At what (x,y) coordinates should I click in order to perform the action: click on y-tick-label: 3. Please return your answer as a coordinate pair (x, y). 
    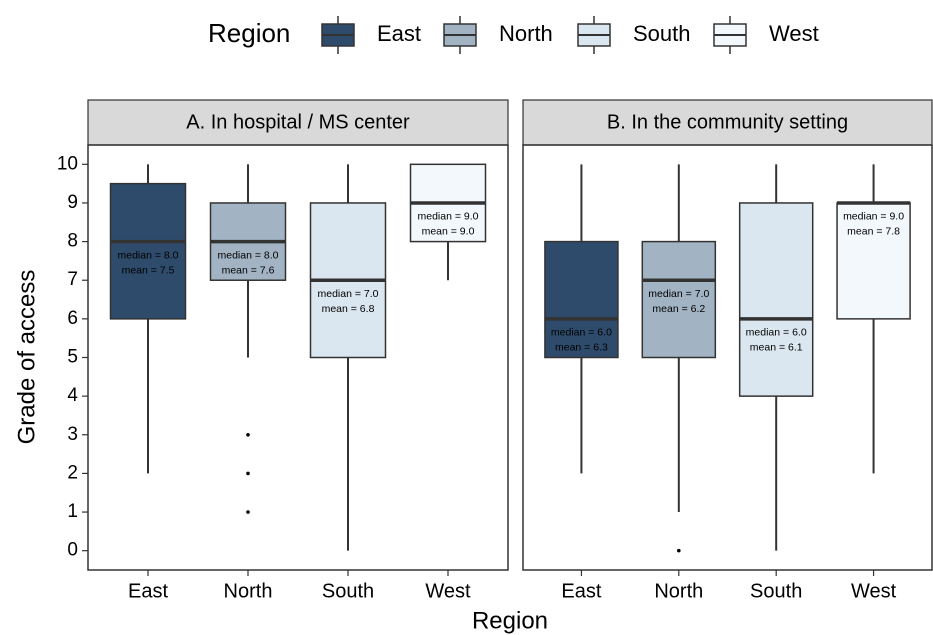
    Looking at the image, I should click on (72, 434).